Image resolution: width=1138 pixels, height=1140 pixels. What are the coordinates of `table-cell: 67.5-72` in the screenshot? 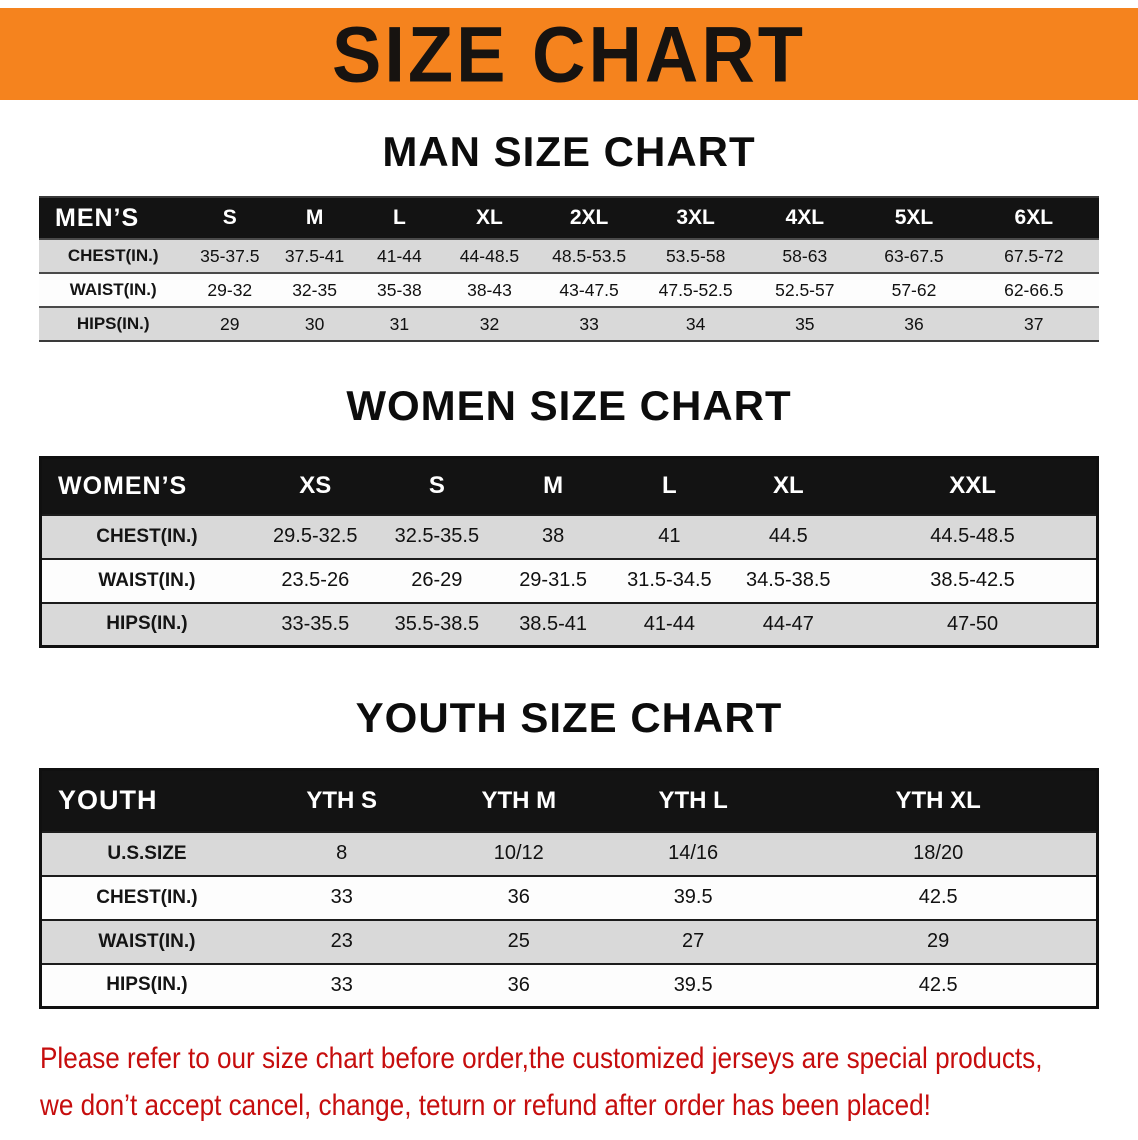 It's located at (1034, 255).